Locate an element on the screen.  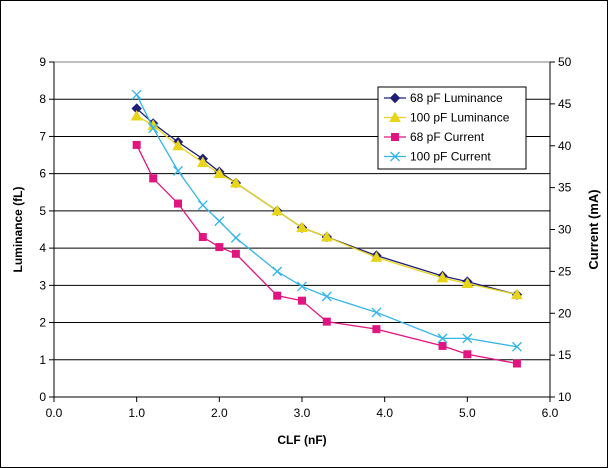
legend-item: 100 pF Current is located at coordinates (437, 157).